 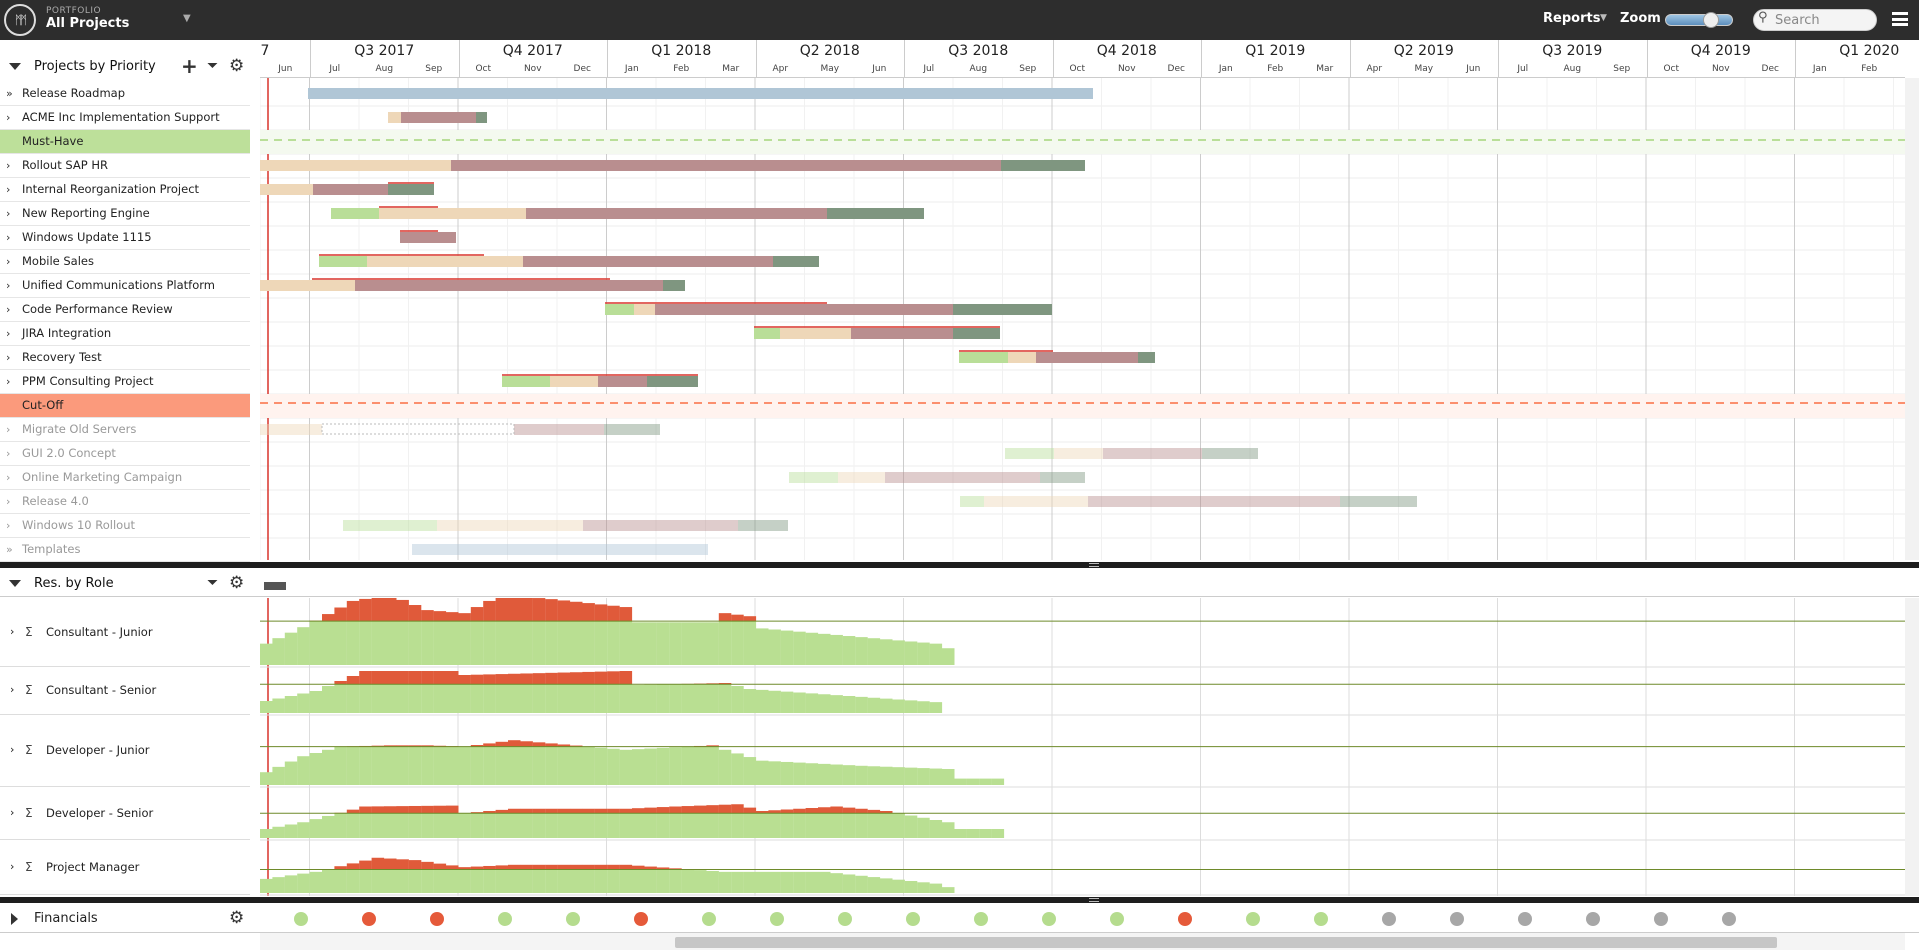 What do you see at coordinates (125, 813) in the screenshot?
I see `resource-role-row: › Σ Developer - Senior` at bounding box center [125, 813].